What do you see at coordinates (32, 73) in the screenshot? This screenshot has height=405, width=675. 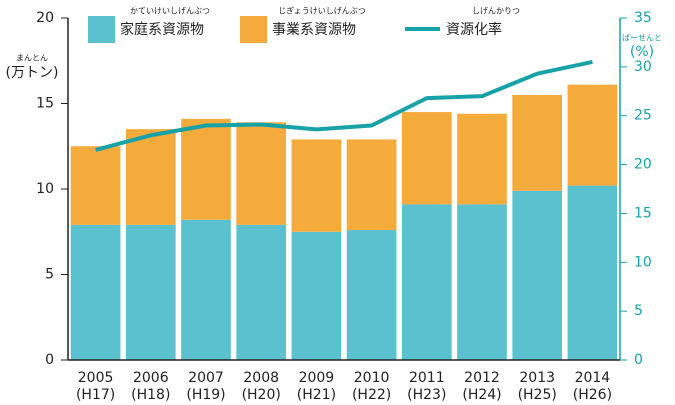 I see `y-axis-label: (万トン)` at bounding box center [32, 73].